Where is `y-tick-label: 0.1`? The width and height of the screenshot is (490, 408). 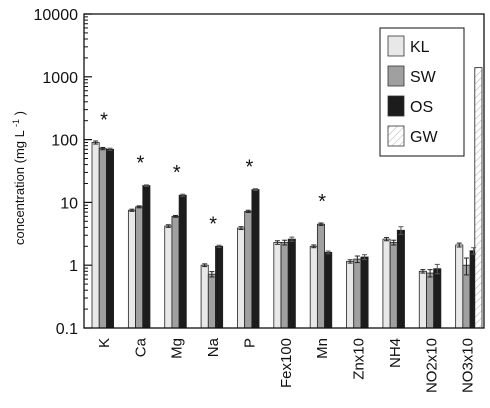 y-tick-label: 0.1 is located at coordinates (67, 329).